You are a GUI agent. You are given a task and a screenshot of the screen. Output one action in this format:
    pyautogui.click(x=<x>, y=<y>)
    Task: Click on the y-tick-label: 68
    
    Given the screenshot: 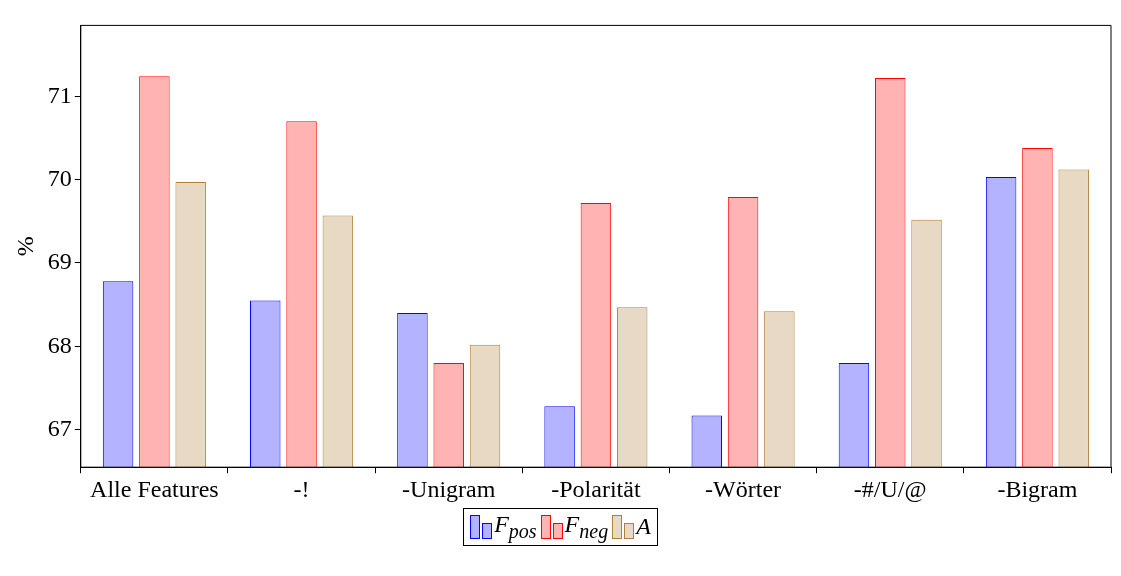 What is the action you would take?
    pyautogui.click(x=59, y=344)
    